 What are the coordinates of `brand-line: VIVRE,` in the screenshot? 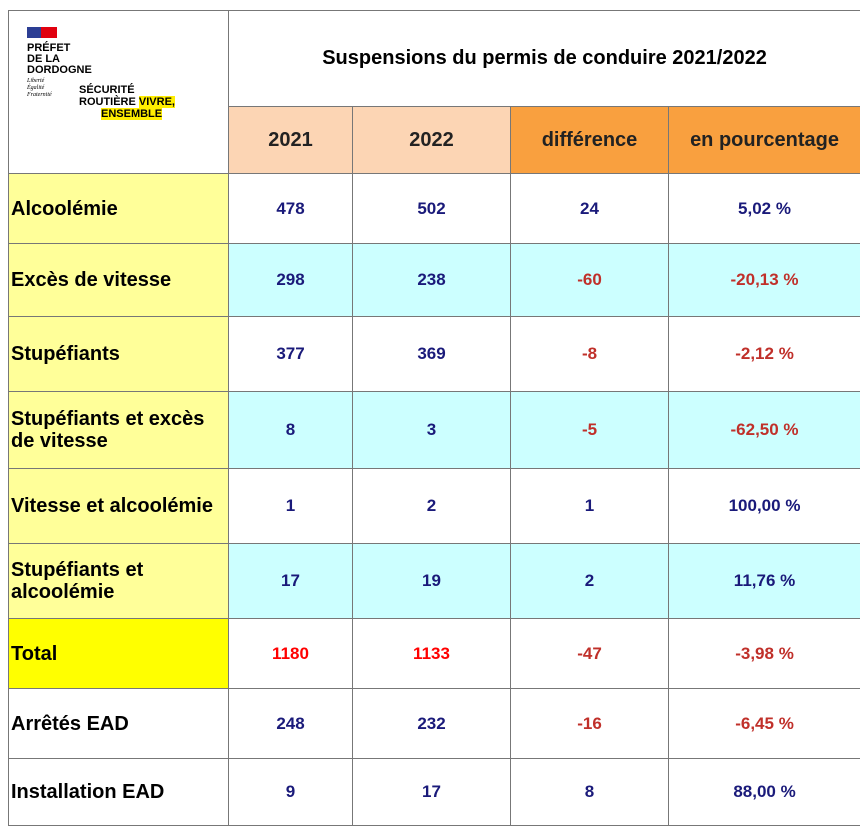 It's located at (156, 102).